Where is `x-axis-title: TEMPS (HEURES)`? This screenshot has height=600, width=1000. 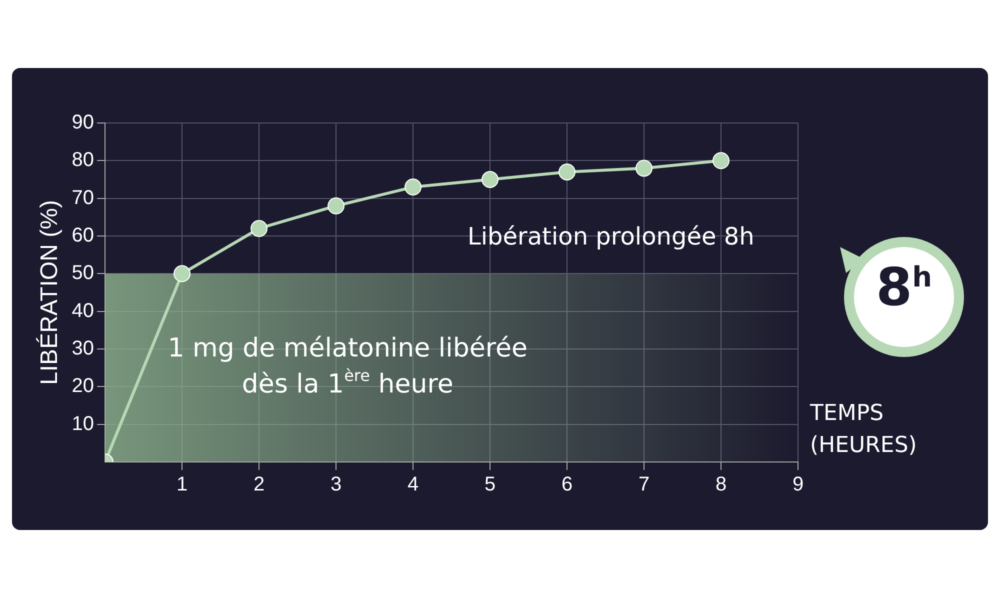
x-axis-title: TEMPS (HEURES) is located at coordinates (864, 430).